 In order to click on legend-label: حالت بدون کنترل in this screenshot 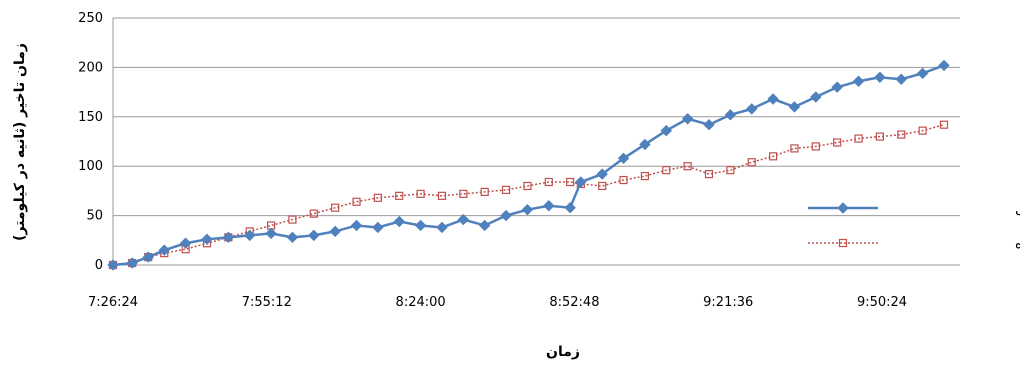, I will do `click(1017, 209)`.